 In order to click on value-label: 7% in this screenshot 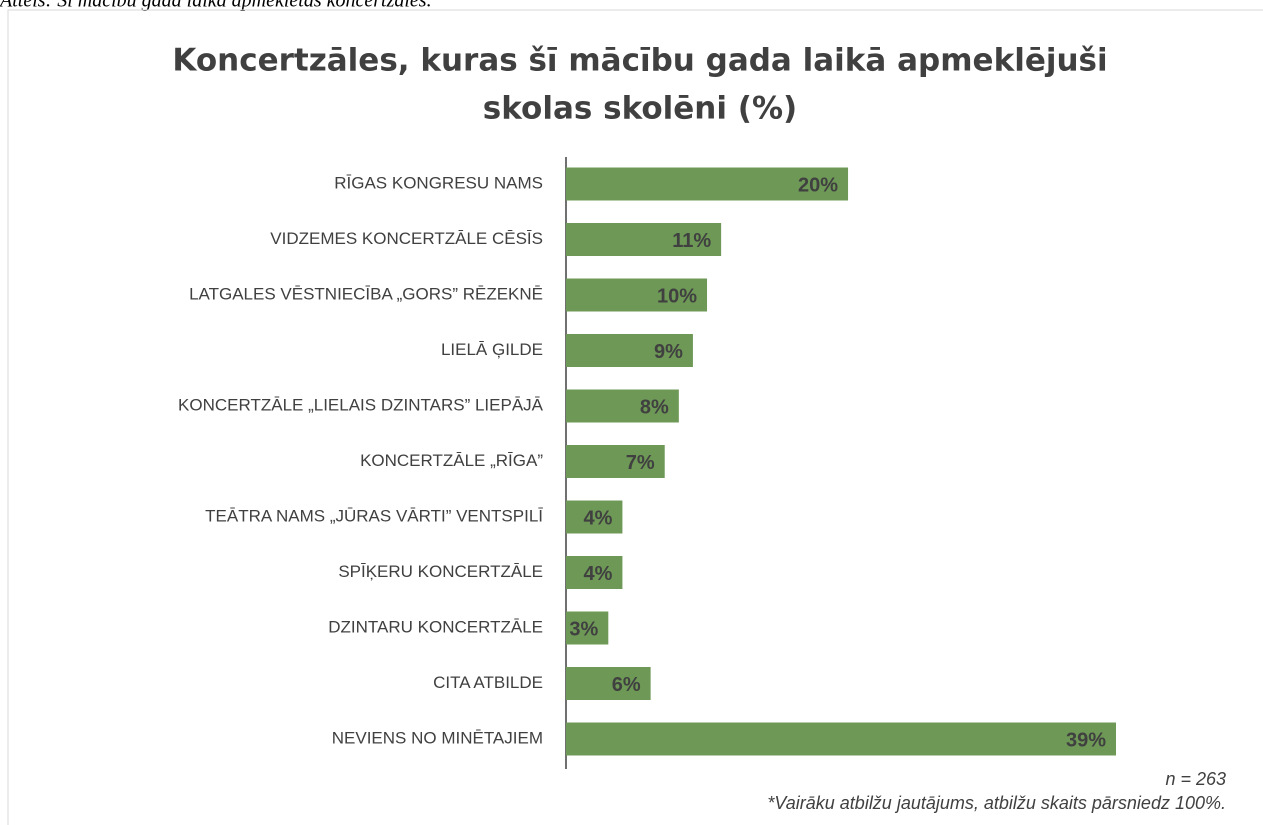, I will do `click(640, 463)`.